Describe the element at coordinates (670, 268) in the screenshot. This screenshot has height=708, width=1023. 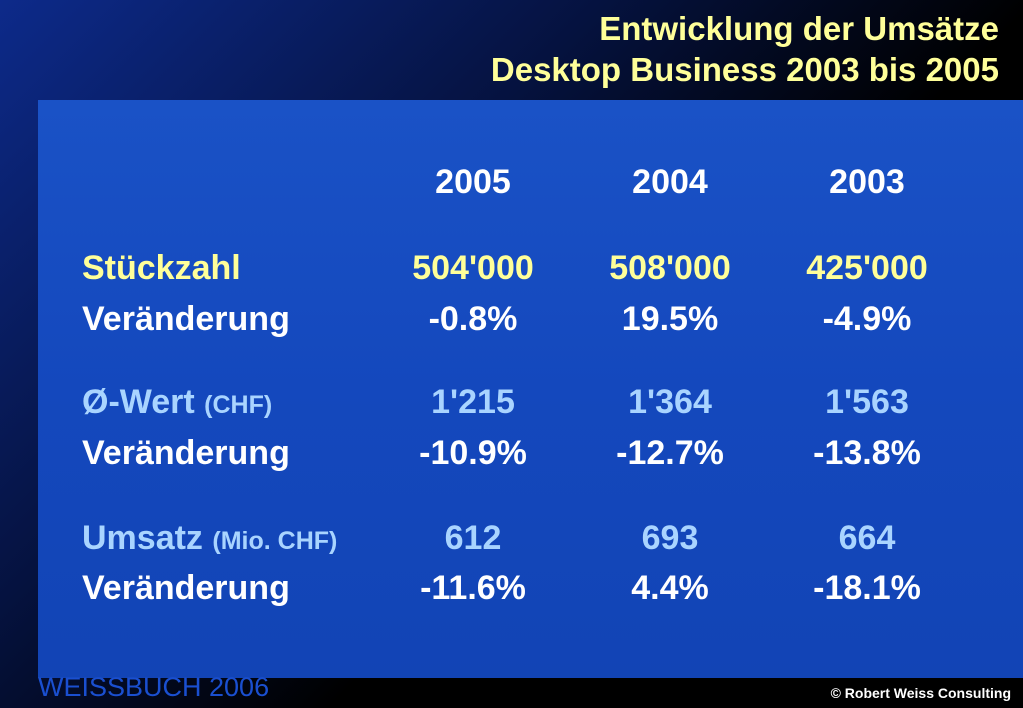
I see `cell-stueckzahl-2004: 508'000` at that location.